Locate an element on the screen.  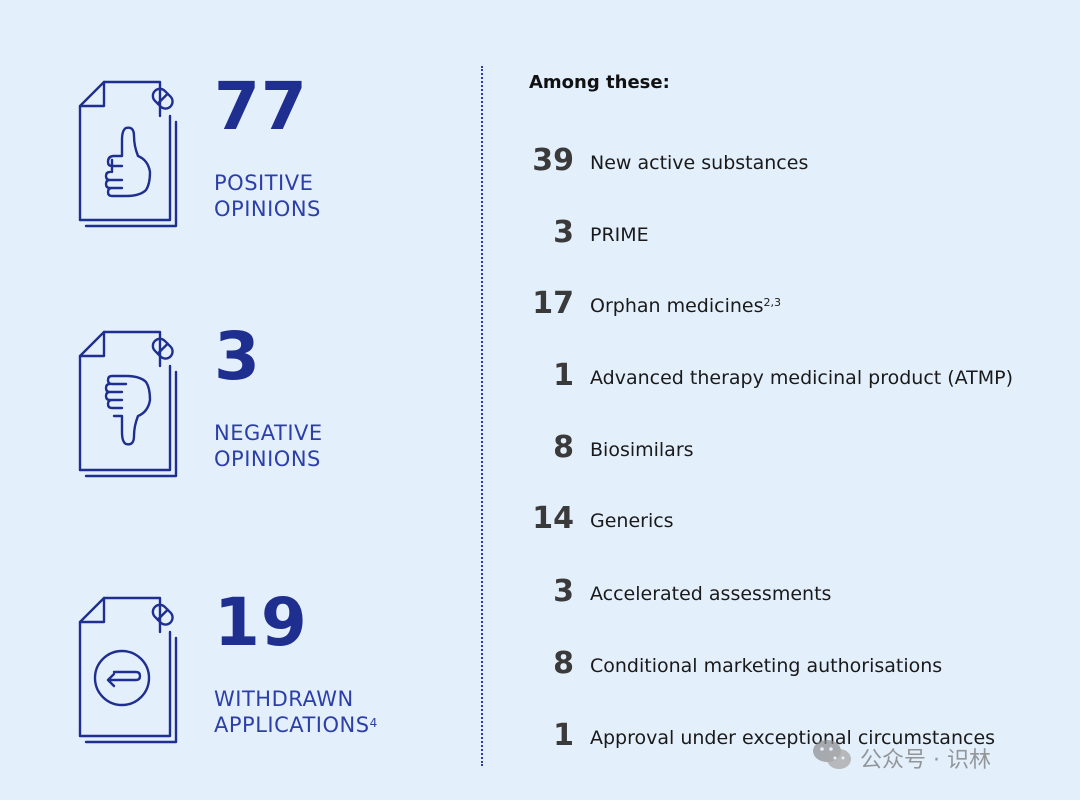
watermark-text: 公众号 · 识林 is located at coordinates (925, 760).